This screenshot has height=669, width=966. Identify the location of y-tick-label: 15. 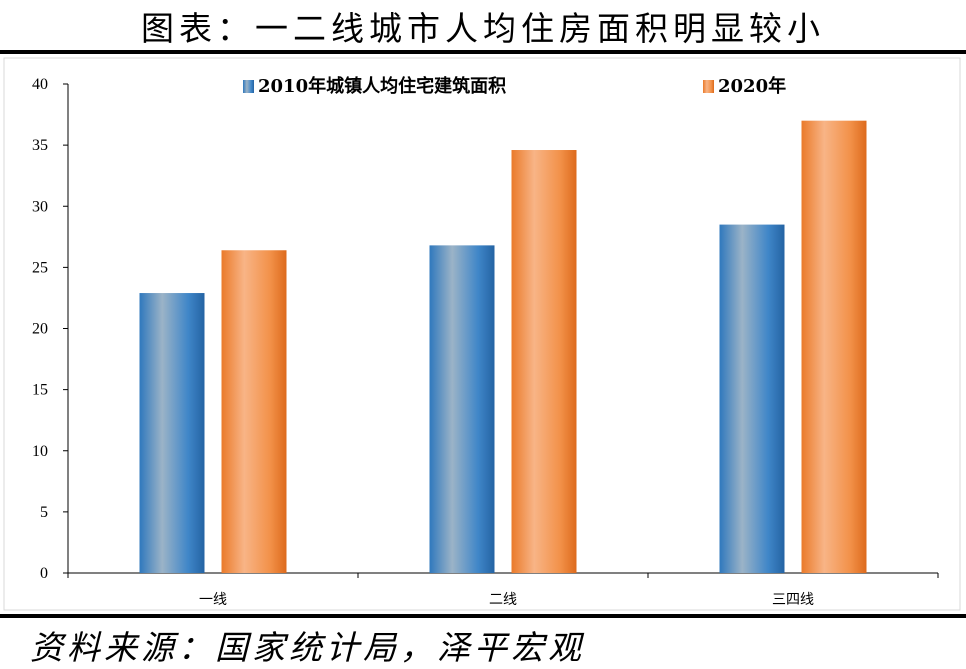
(40, 390).